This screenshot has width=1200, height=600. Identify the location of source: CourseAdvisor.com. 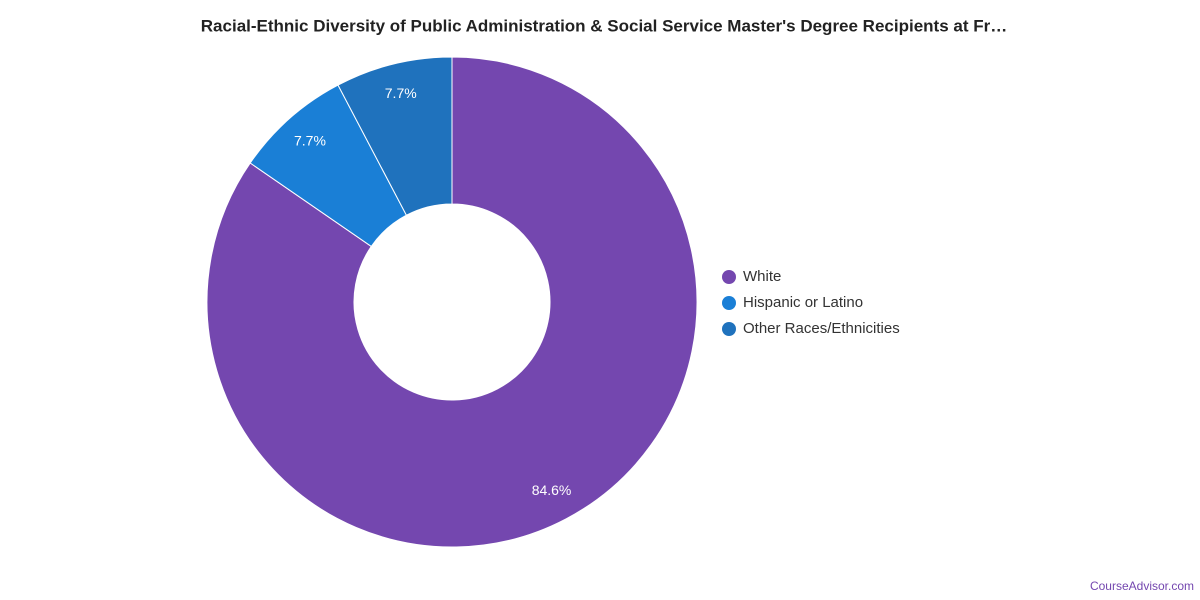
(1142, 586).